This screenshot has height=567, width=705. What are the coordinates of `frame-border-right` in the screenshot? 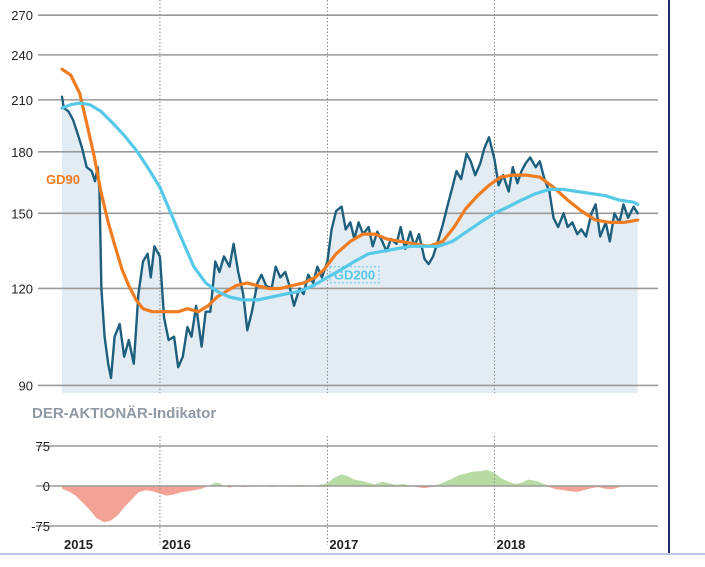 It's located at (669, 276).